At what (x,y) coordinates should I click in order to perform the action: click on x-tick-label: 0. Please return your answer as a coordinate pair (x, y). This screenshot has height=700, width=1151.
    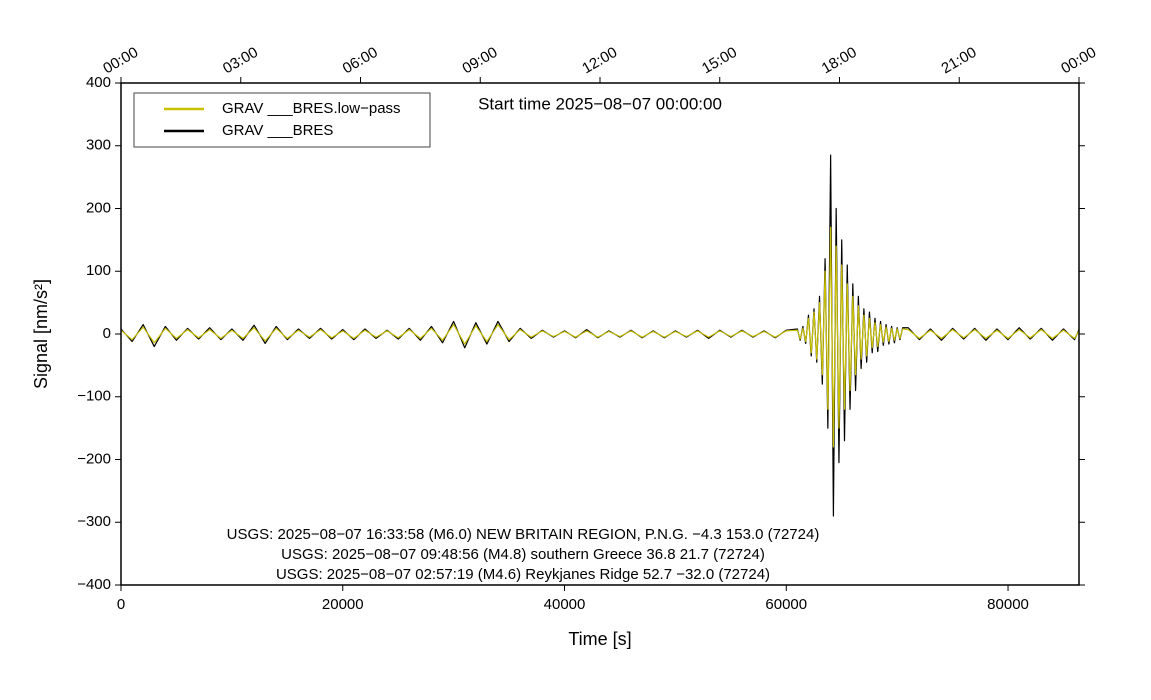
    Looking at the image, I should click on (121, 604).